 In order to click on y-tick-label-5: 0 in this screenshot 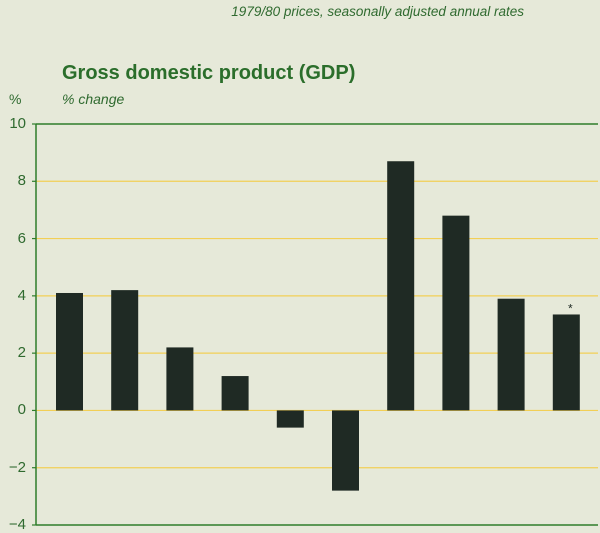, I will do `click(21, 410)`.